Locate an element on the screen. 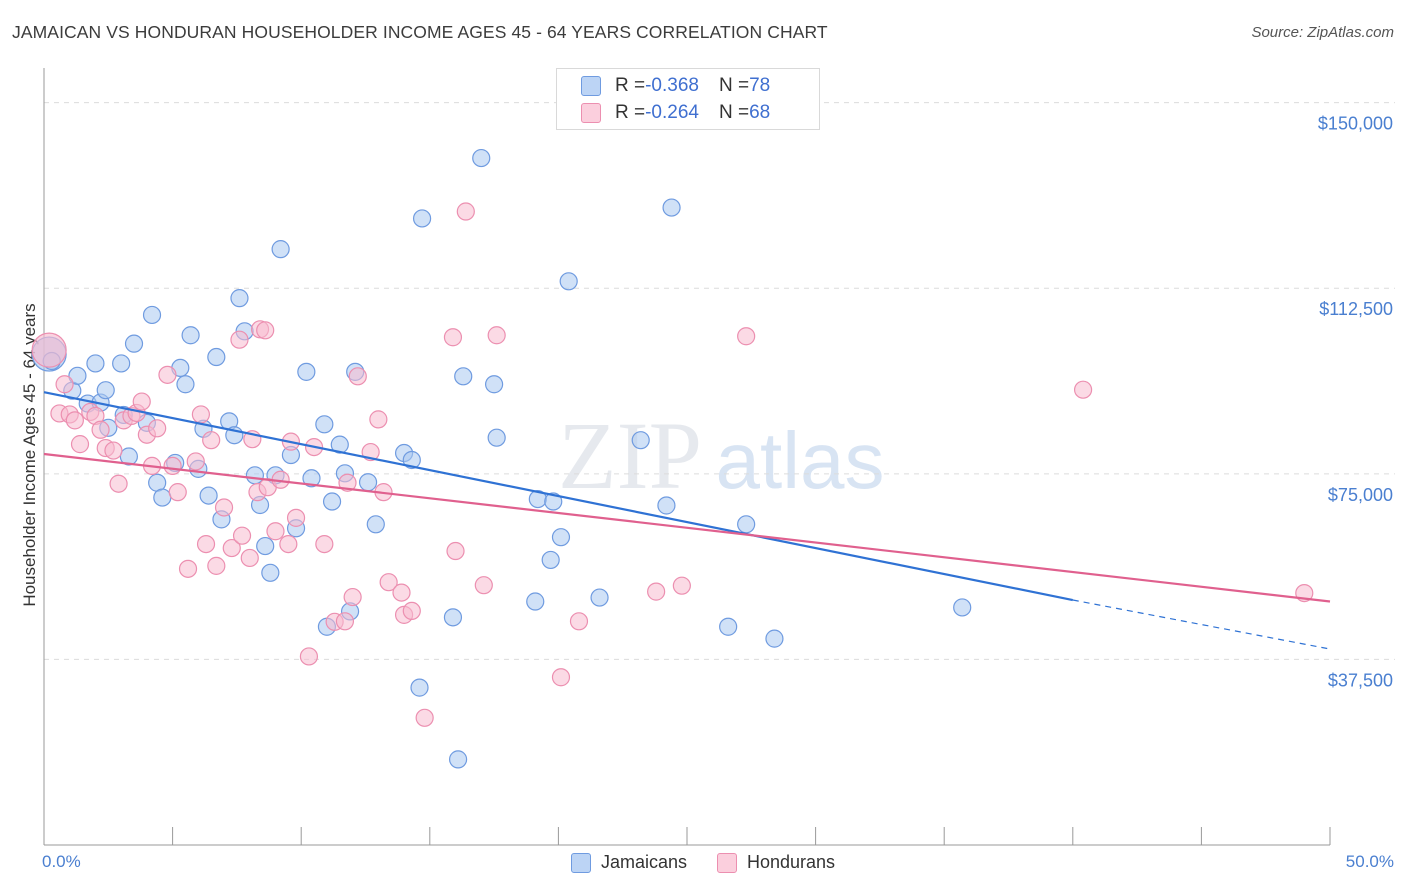 This screenshot has height=892, width=1406. jamaicans-swatch is located at coordinates (591, 86).